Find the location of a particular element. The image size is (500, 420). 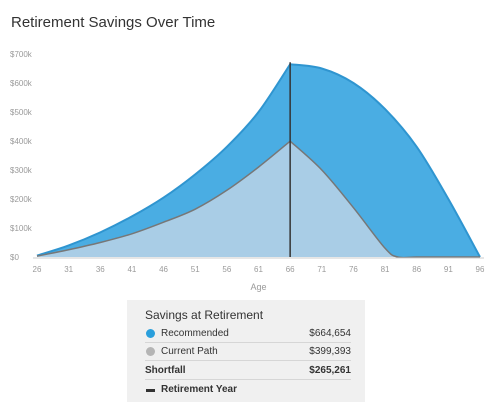

y-tick-label: $200k is located at coordinates (21, 199).